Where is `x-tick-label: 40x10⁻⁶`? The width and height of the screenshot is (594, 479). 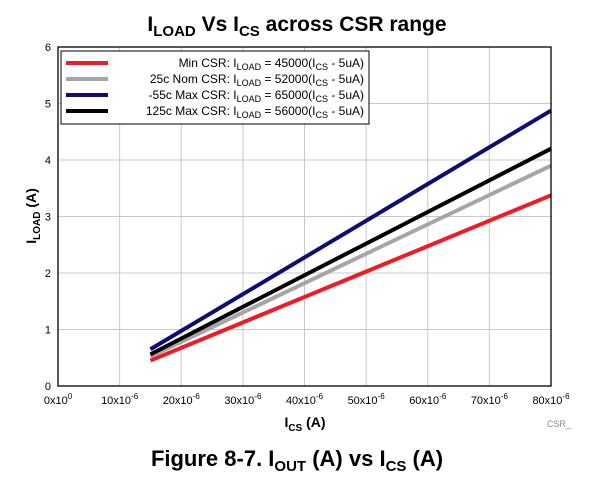 x-tick-label: 40x10⁻⁶ is located at coordinates (305, 399).